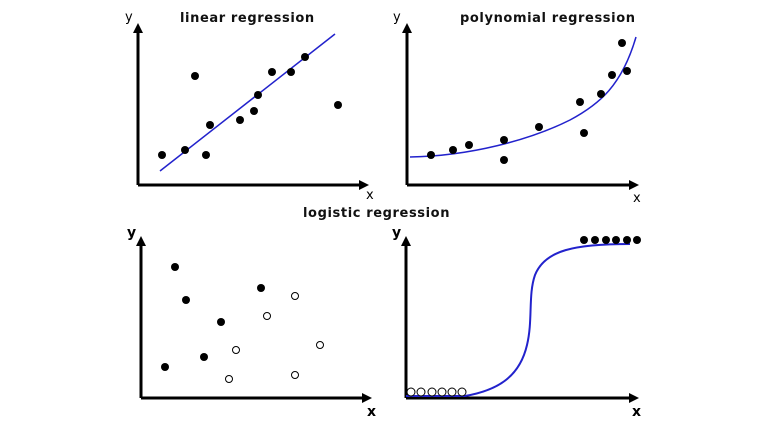 This screenshot has height=432, width=768. I want to click on title-linear-regression: linear regression, so click(247, 18).